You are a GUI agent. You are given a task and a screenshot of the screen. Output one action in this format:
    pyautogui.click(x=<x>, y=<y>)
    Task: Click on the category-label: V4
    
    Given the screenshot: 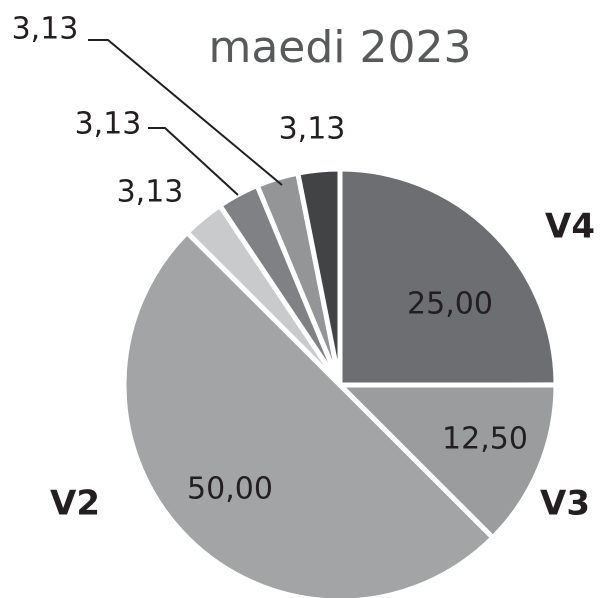 What is the action you would take?
    pyautogui.click(x=570, y=227)
    